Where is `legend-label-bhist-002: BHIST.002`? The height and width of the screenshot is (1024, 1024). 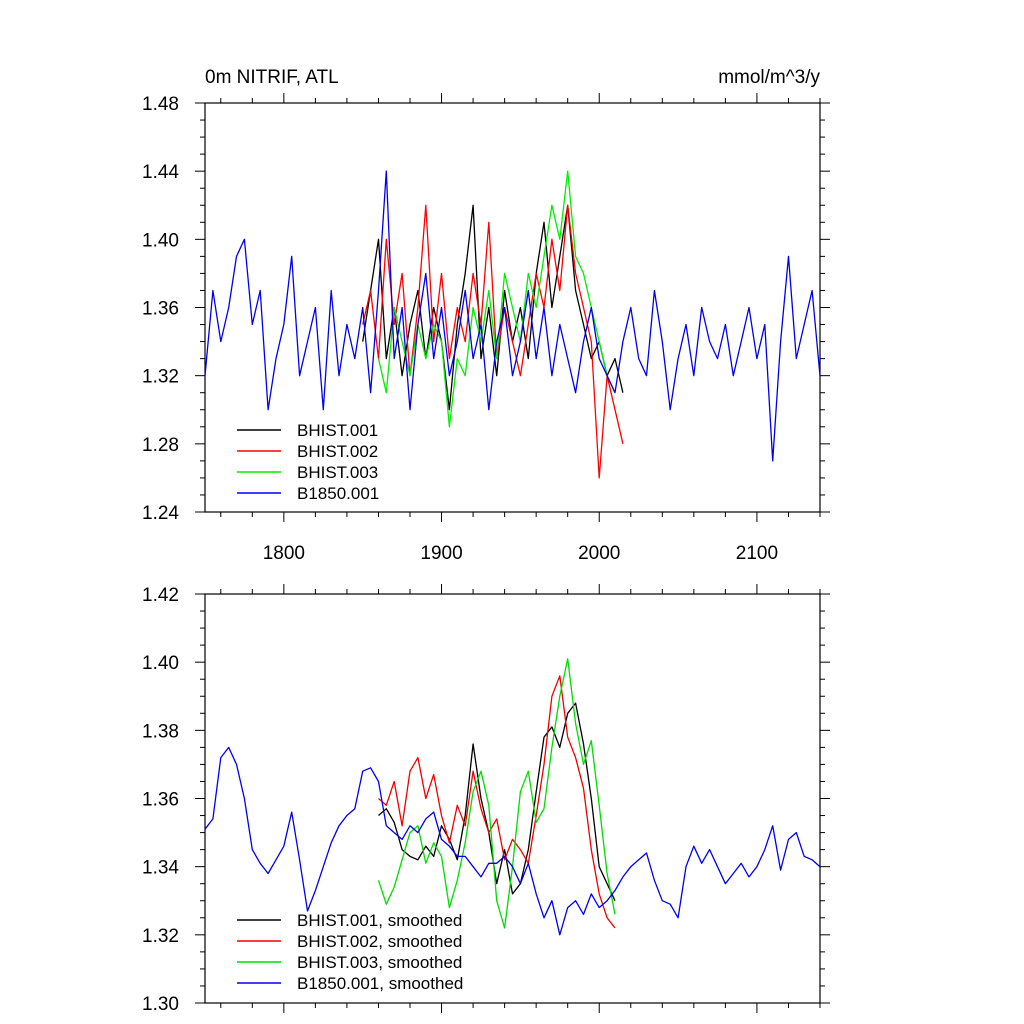 legend-label-bhist-002: BHIST.002 is located at coordinates (337, 451).